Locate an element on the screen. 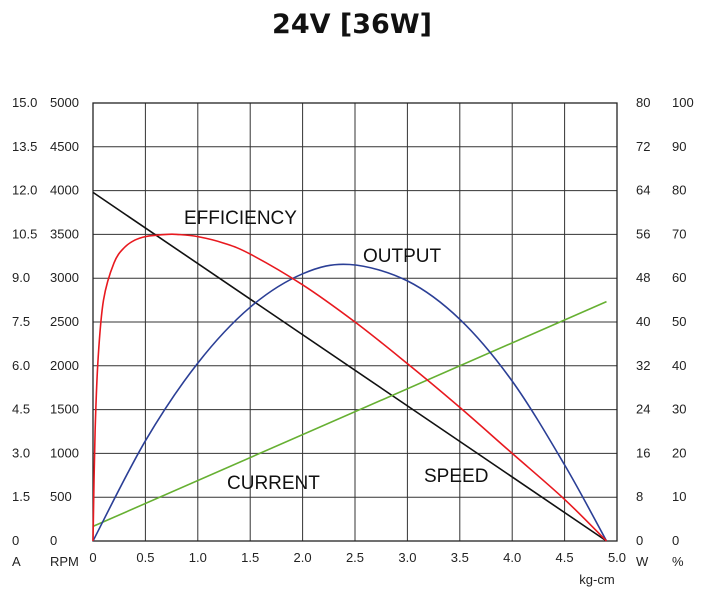 This screenshot has height=600, width=705. x-tick-label: 3.0 is located at coordinates (407, 557).